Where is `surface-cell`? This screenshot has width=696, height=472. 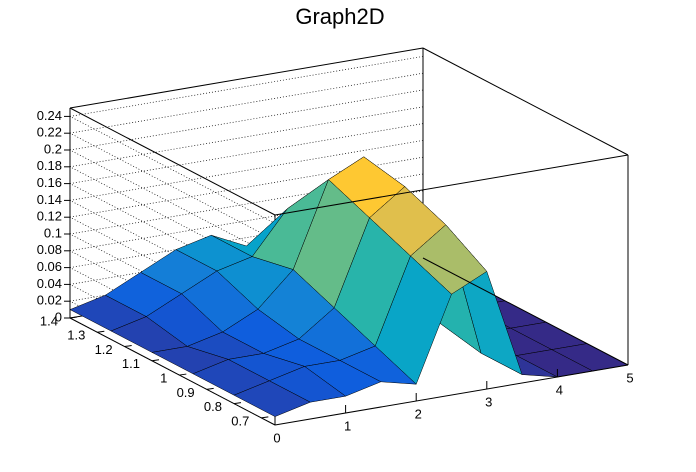 surface-cell is located at coordinates (272, 398).